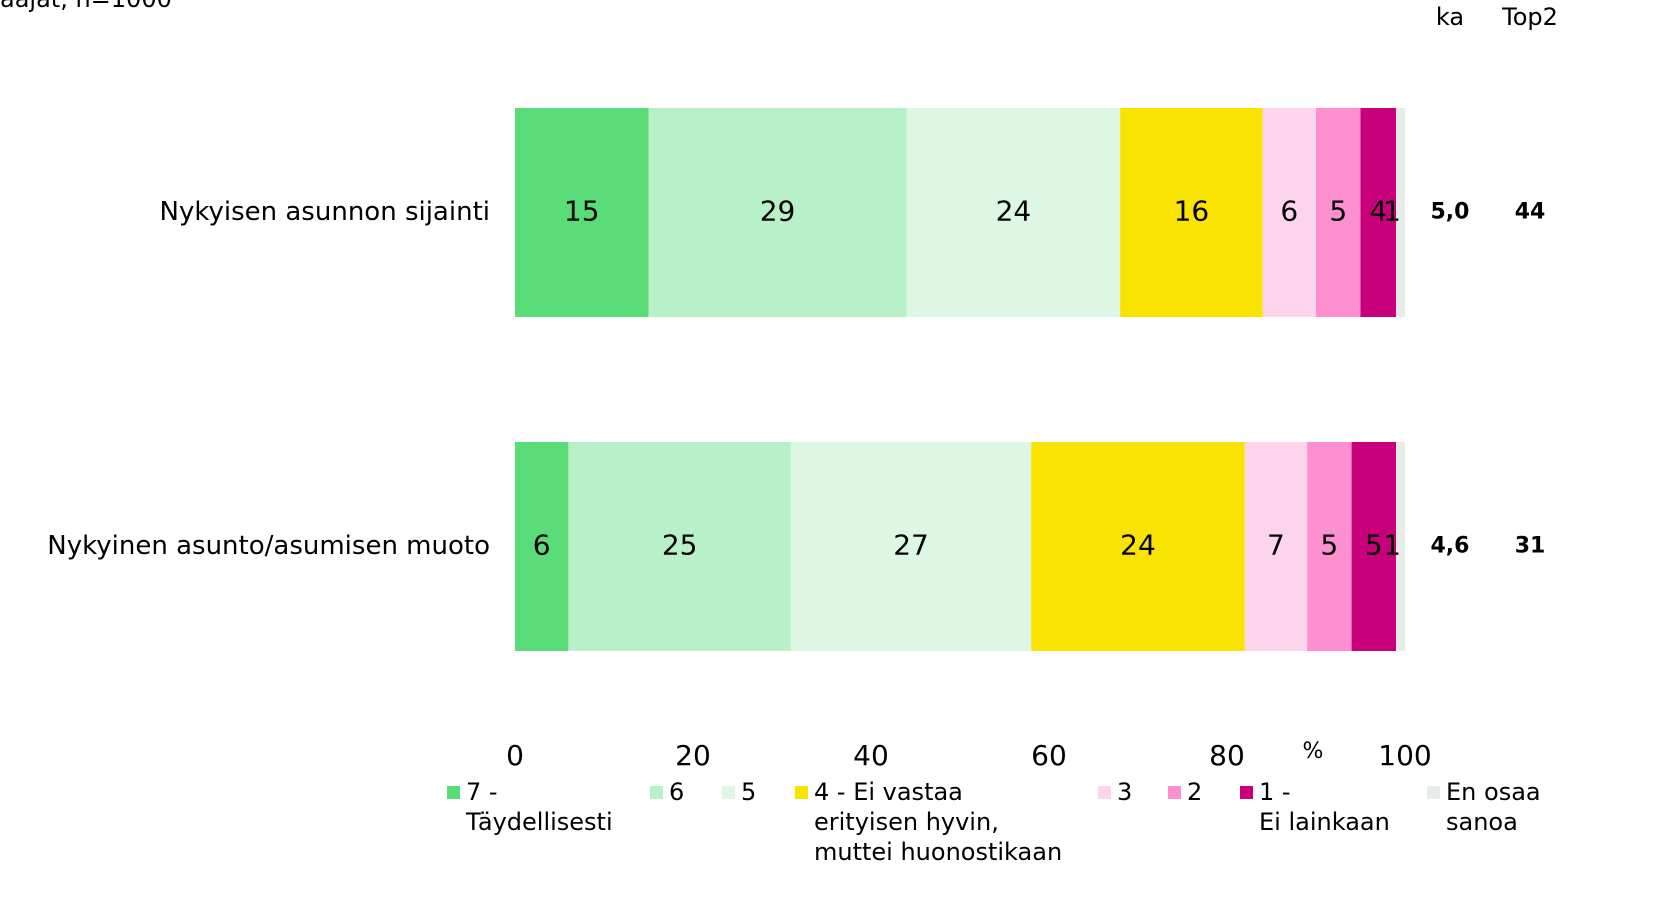  I want to click on legend-label: 7 -Täydellisesti, so click(539, 807).